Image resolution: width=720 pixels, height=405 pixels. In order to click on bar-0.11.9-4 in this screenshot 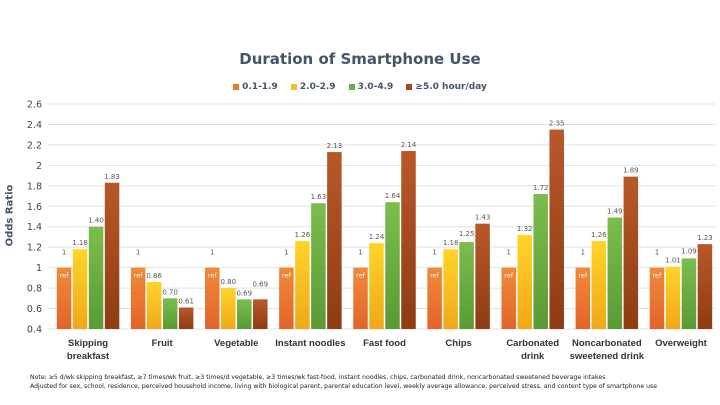, I will do `click(360, 298)`.